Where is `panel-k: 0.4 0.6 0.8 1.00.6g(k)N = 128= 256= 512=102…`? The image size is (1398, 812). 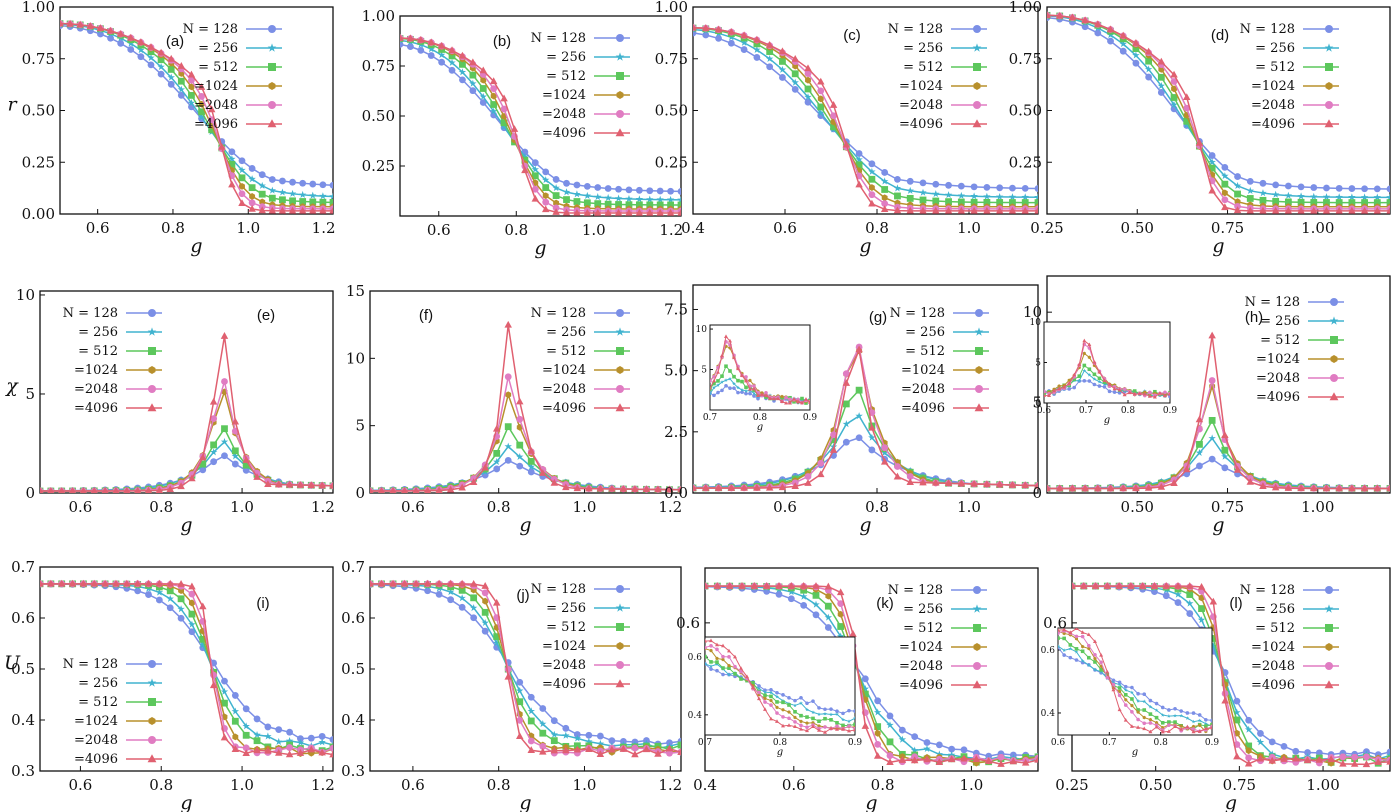
panel-k: 0.4 0.6 0.8 1.00.6g(k)N = 128= 256= 512=102… is located at coordinates (857, 689).